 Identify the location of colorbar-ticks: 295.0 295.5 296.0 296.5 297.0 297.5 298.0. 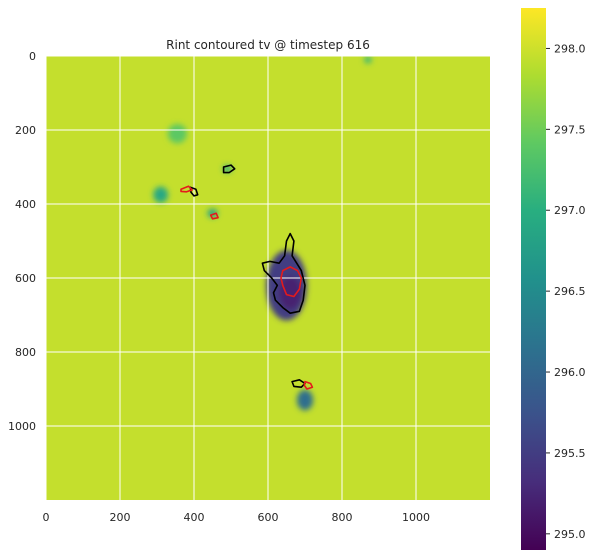
(566, 291).